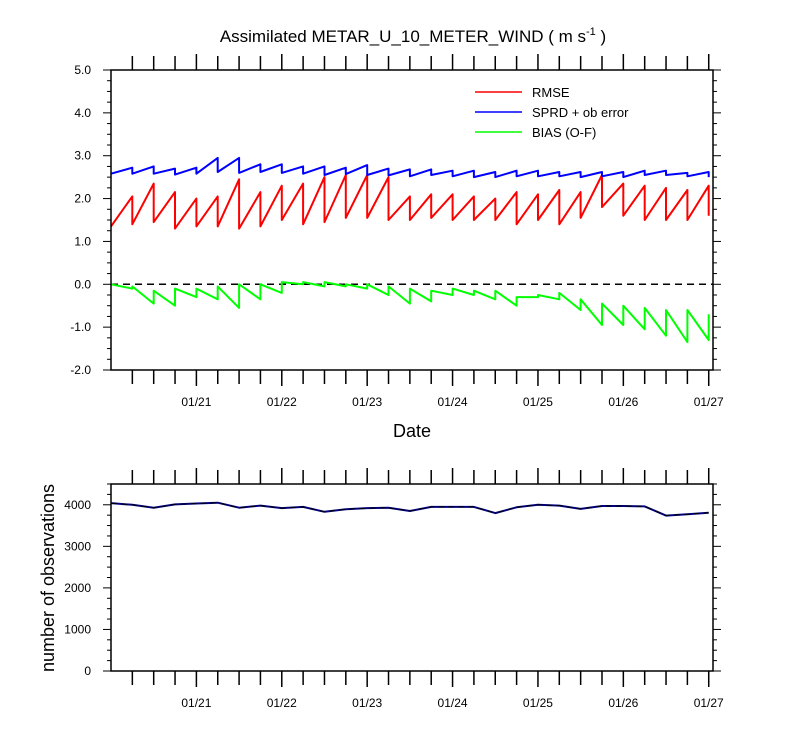  I want to click on bottom-x-tick-label: 01/21, so click(196, 703).